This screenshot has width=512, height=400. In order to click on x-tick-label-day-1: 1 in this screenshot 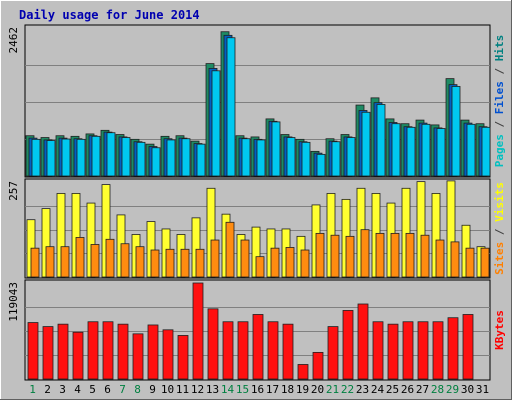, I will do `click(32, 389)`.